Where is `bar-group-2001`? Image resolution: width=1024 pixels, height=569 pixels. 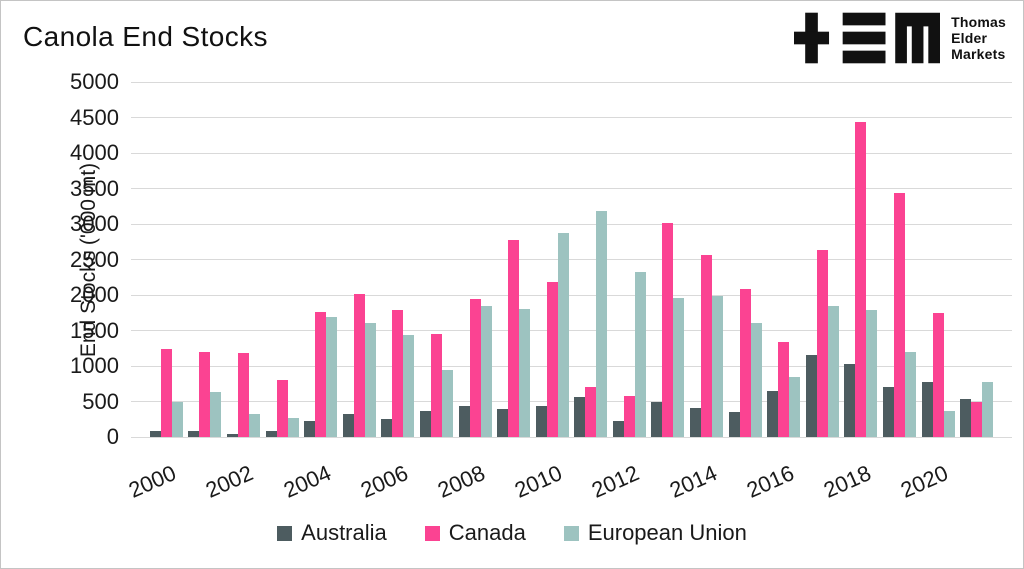 bar-group-2001 is located at coordinates (205, 259).